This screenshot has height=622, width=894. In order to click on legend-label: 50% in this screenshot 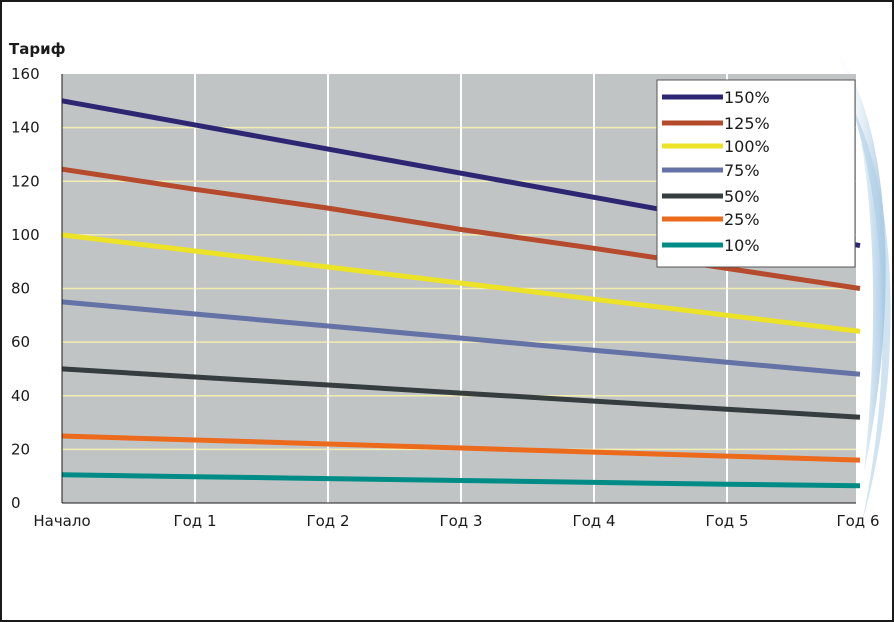, I will do `click(742, 196)`.